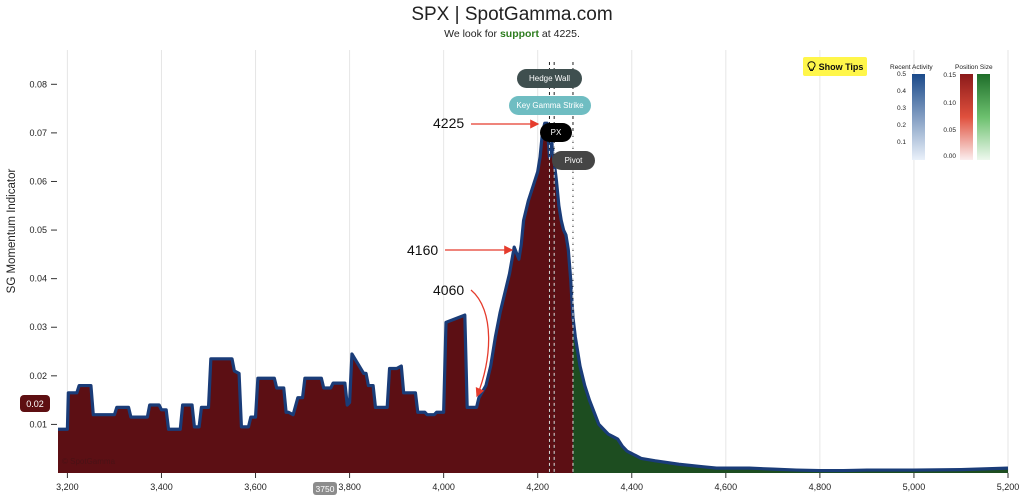 This screenshot has height=495, width=1024. I want to click on chart-subtitle: We look for support at 4225., so click(512, 34).